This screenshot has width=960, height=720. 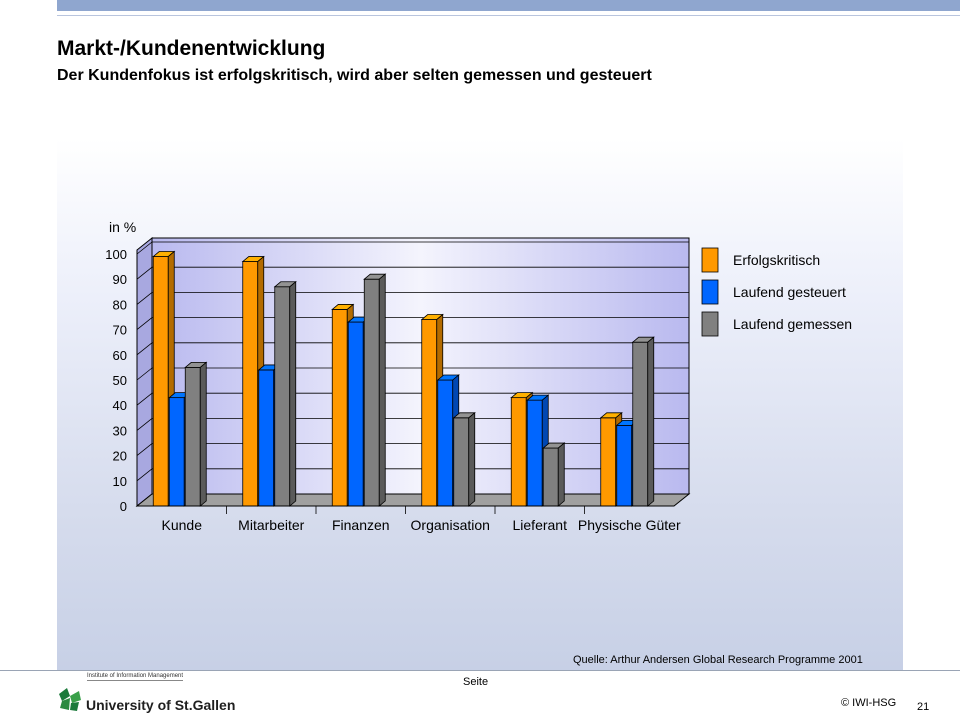 What do you see at coordinates (271, 525) in the screenshot?
I see `x-tick-label: Mitarbeiter` at bounding box center [271, 525].